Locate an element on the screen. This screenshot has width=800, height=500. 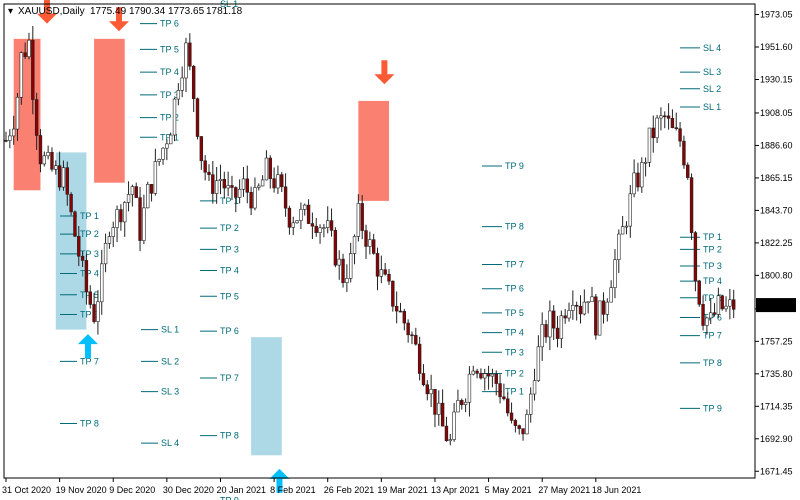
level-label-sl-3: SL 3 is located at coordinates (170, 392).